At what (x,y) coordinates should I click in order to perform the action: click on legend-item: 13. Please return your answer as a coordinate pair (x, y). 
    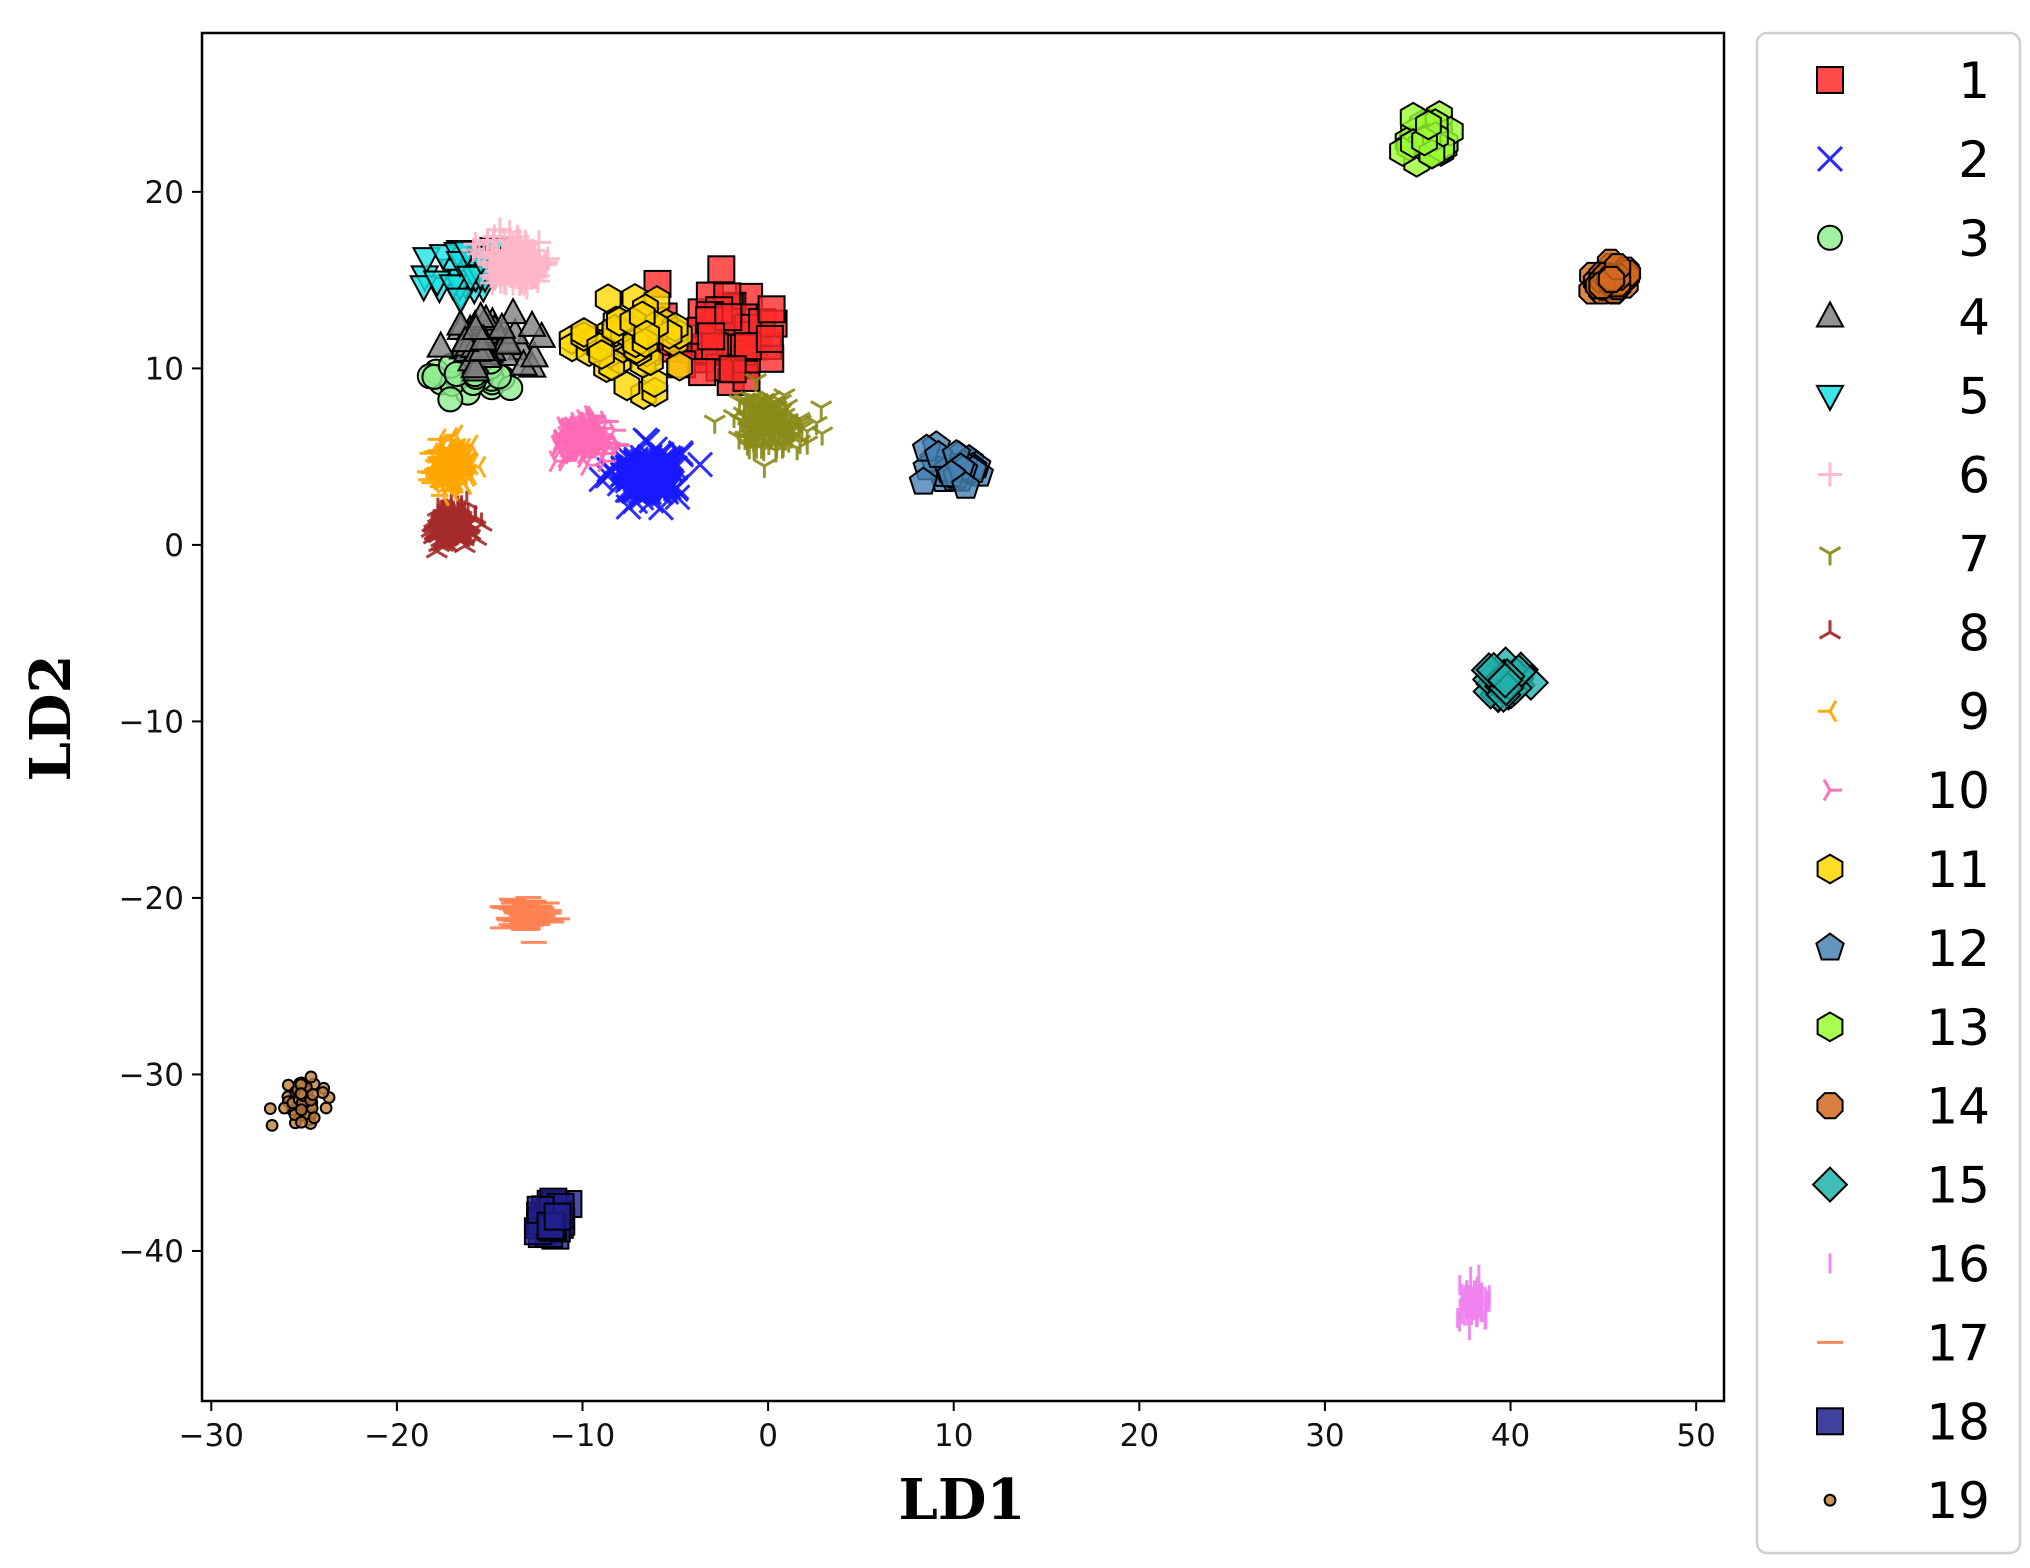
    Looking at the image, I should click on (1903, 1028).